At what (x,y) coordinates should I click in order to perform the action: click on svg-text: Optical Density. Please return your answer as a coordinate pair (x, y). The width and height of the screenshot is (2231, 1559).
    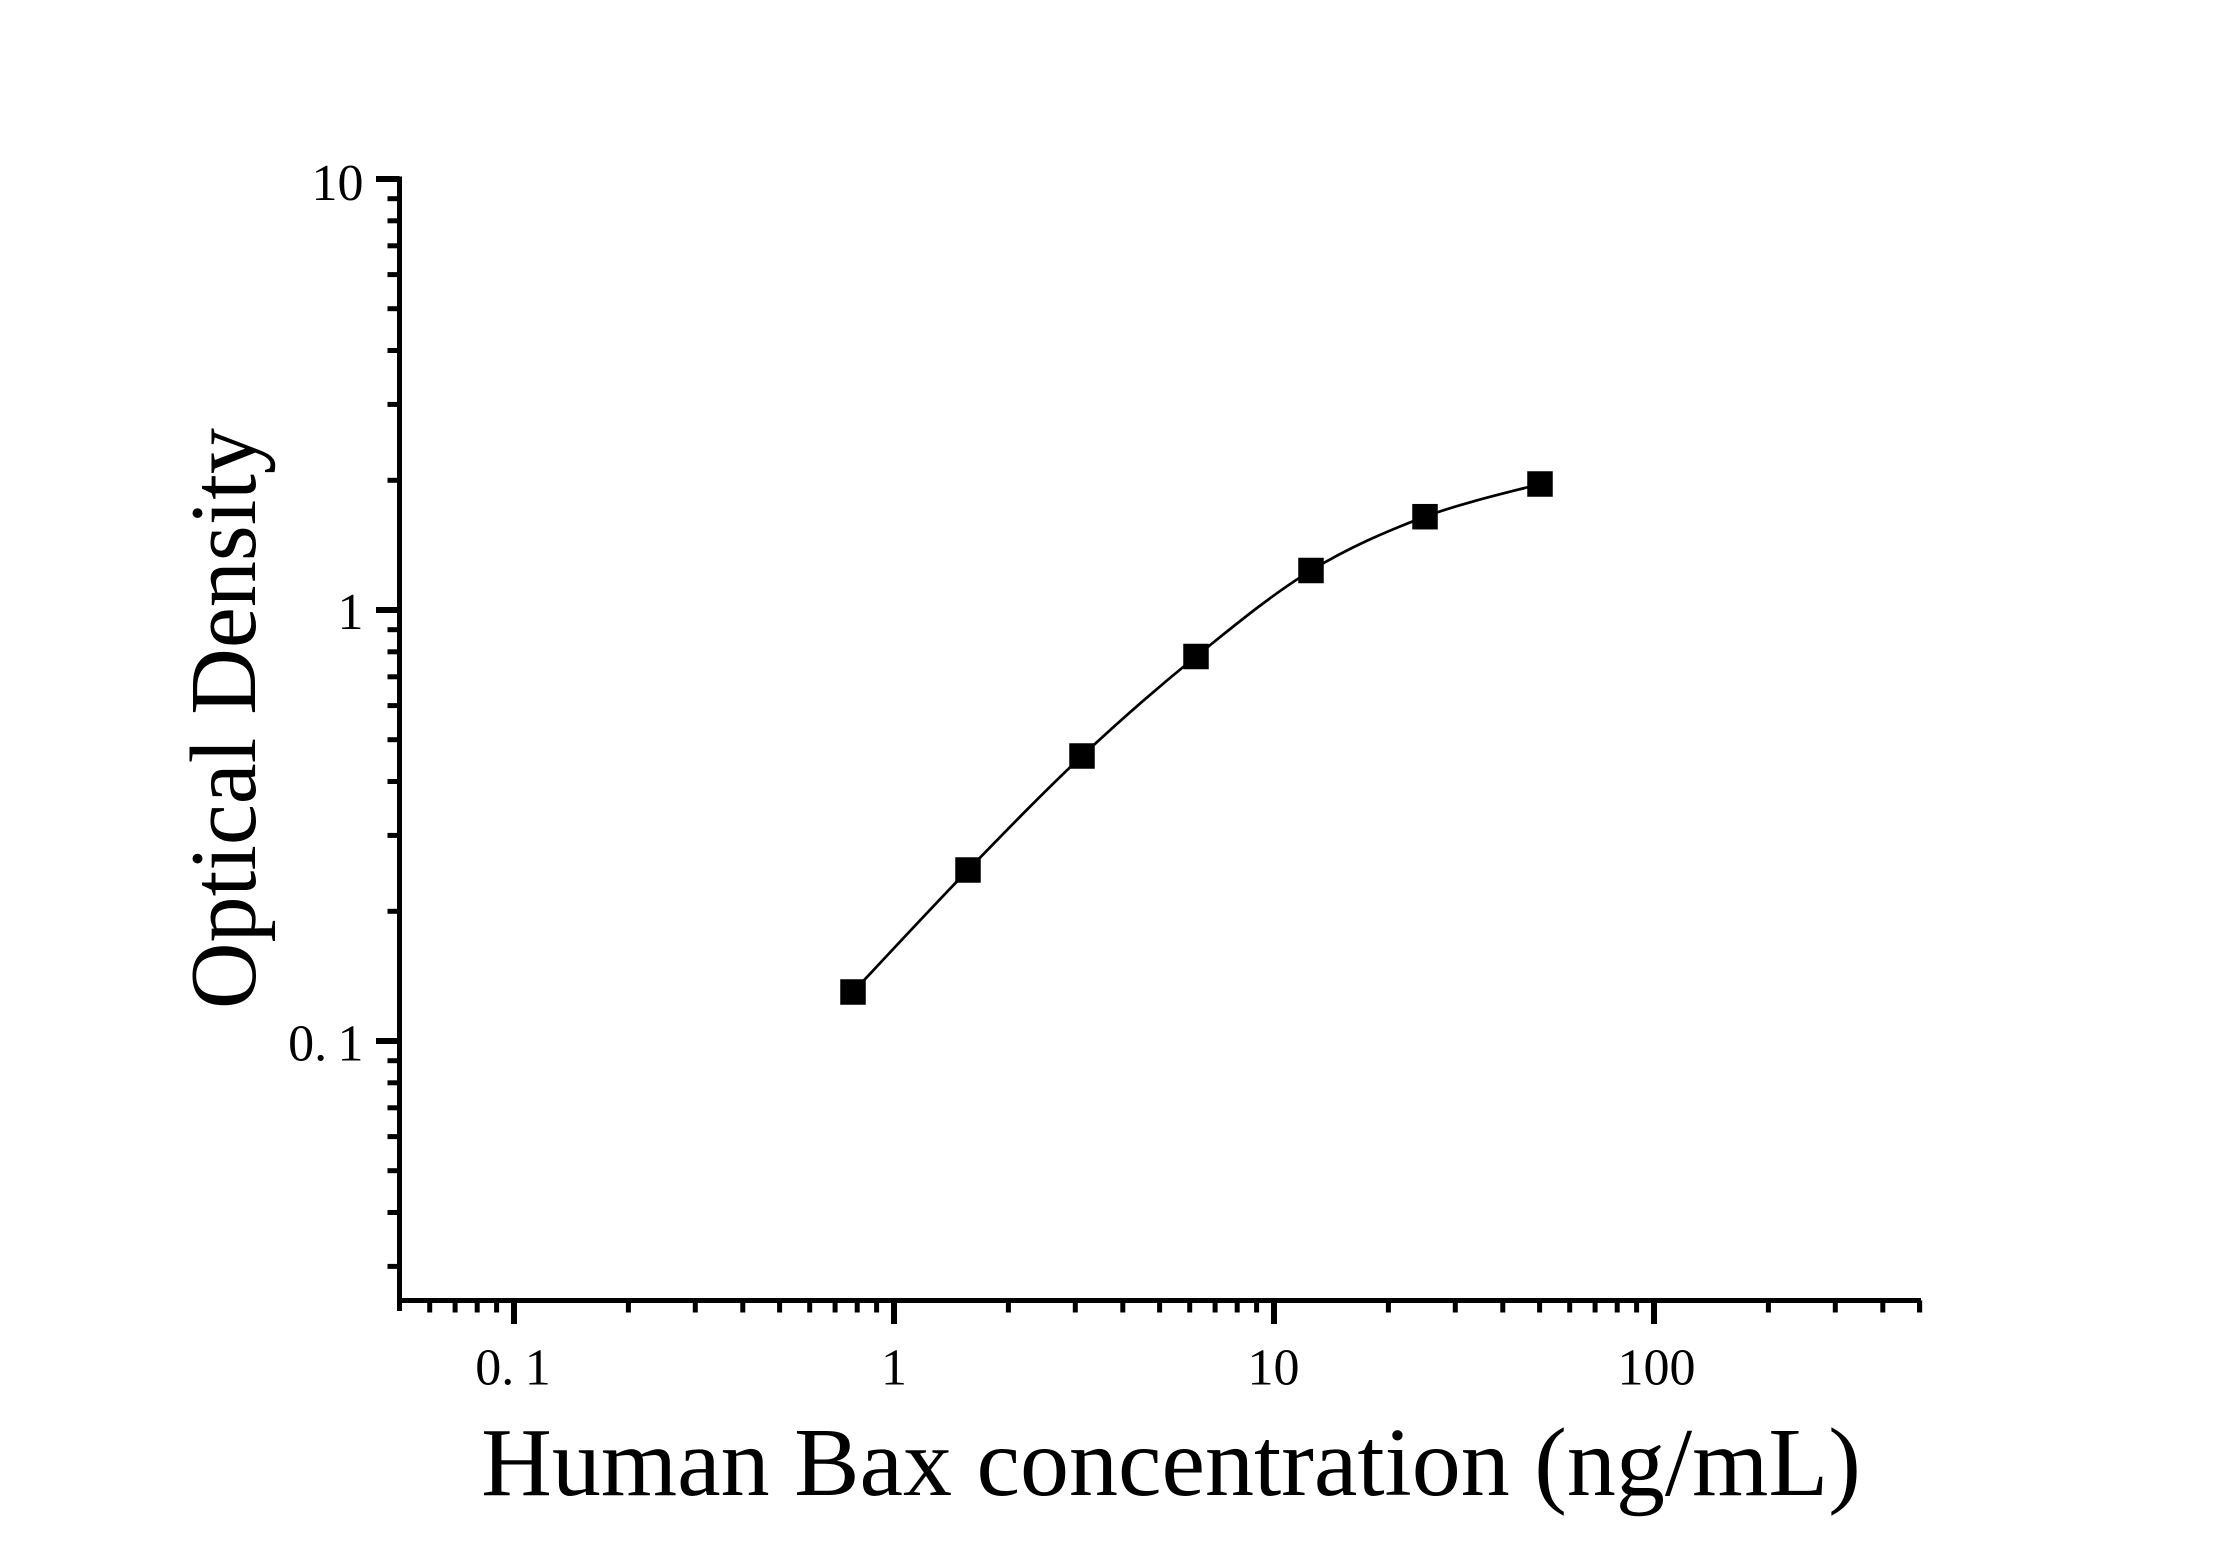
    Looking at the image, I should click on (224, 718).